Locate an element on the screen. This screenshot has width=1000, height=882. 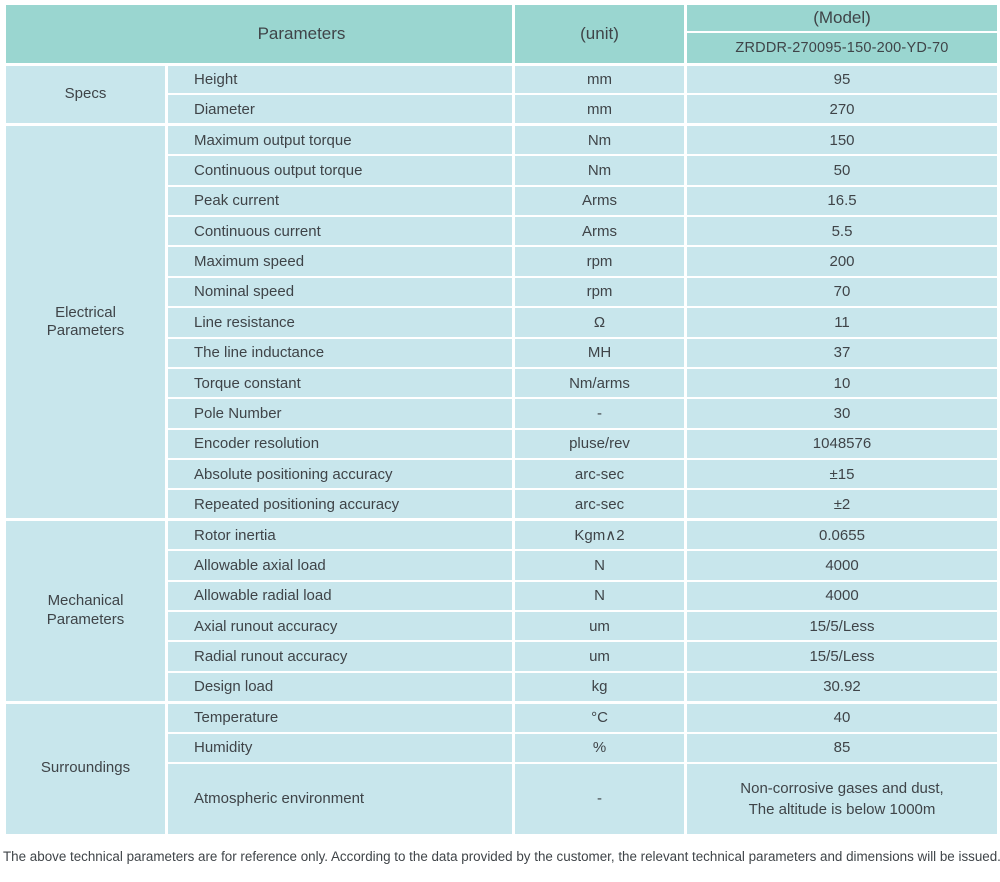
table-row: Allowable axial load N 4000 is located at coordinates (502, 565).